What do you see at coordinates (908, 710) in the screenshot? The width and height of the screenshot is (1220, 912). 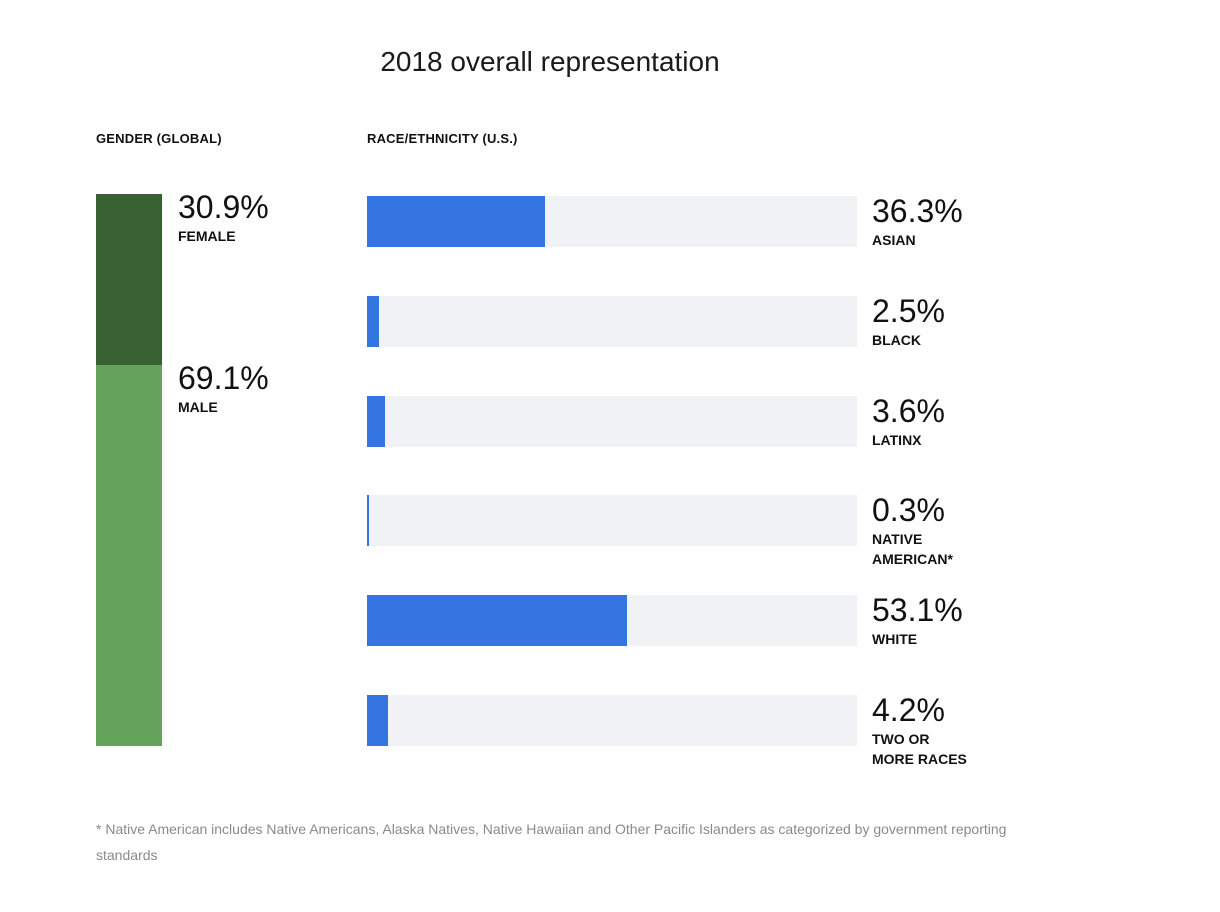 I see `race-pct: 4.2%` at bounding box center [908, 710].